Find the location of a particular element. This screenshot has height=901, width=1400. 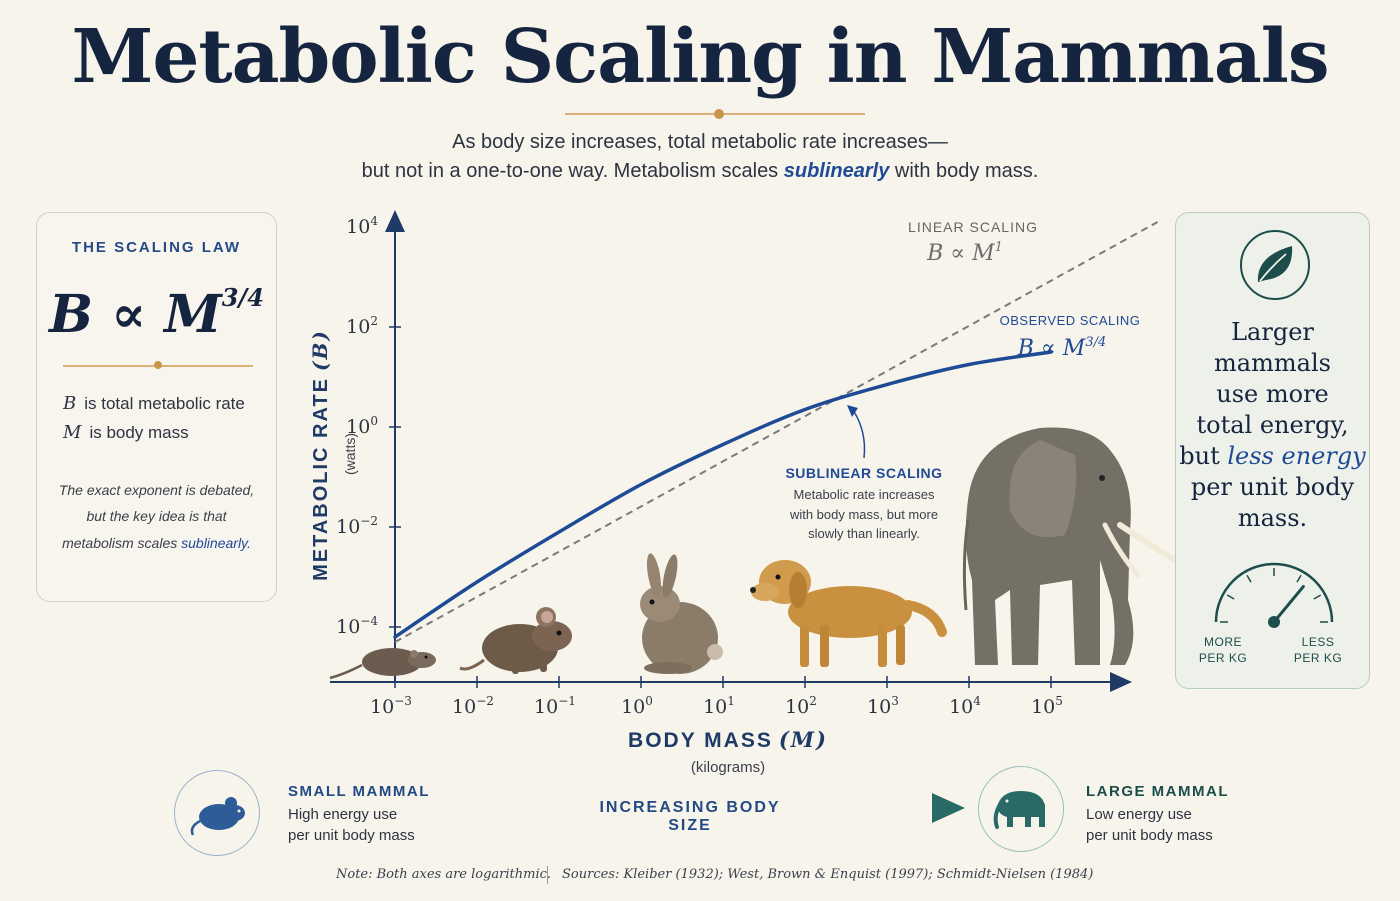

dog-illustration is located at coordinates (848, 613).